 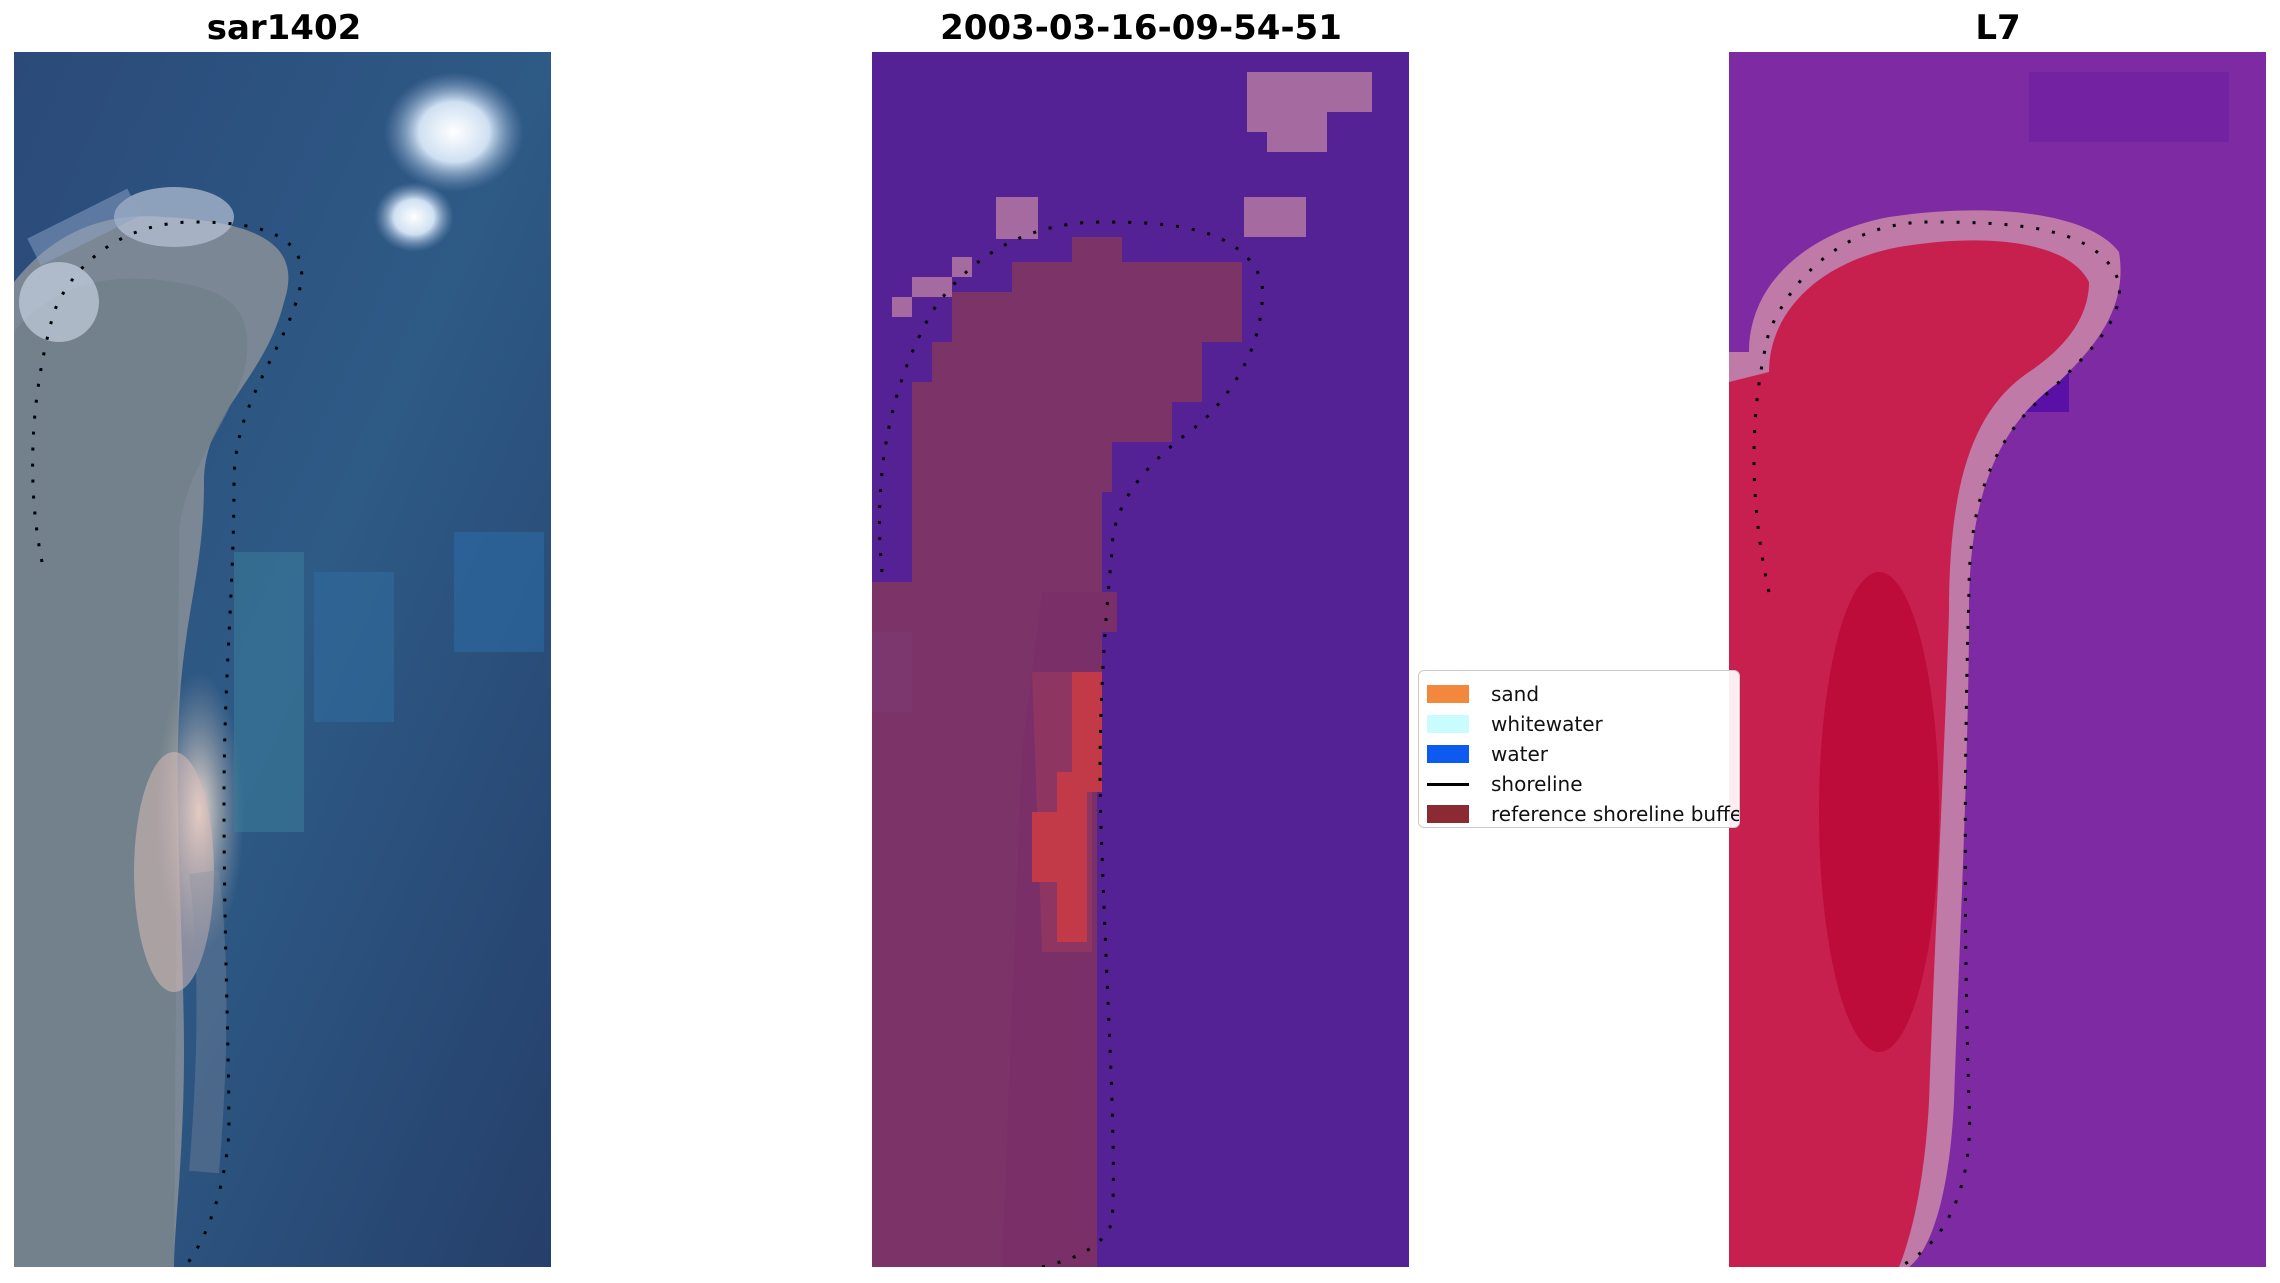 I want to click on legend-item-whitewater: whitewater, so click(x=1515, y=724).